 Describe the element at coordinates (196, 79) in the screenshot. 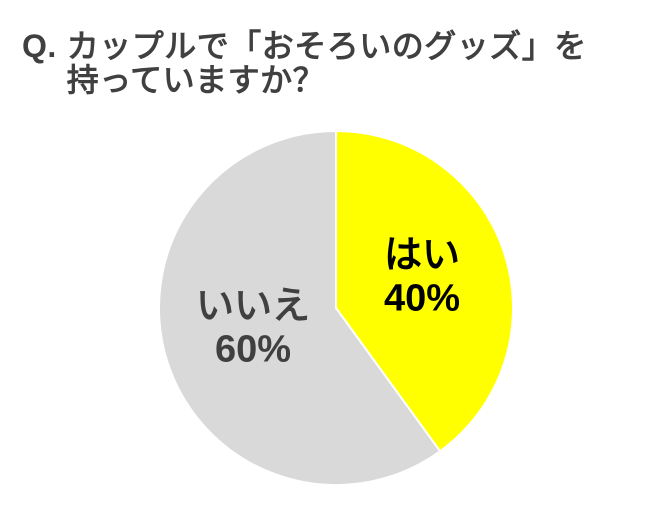

I see `question-line-2: 持っていますか？` at that location.